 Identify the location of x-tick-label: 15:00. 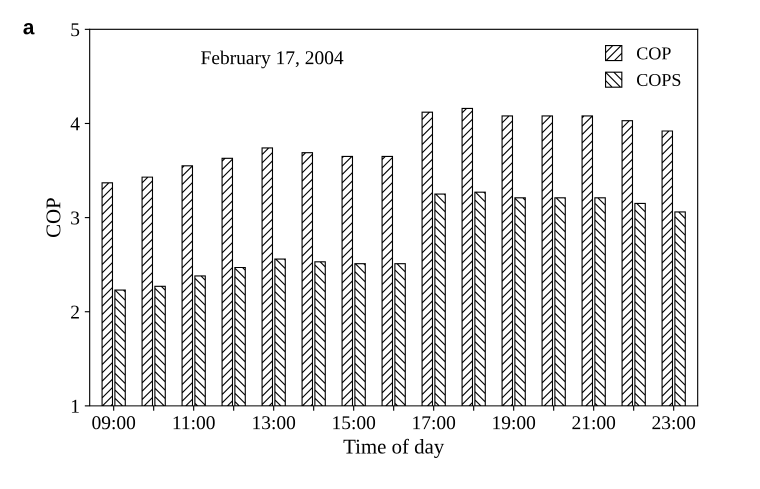
(354, 423).